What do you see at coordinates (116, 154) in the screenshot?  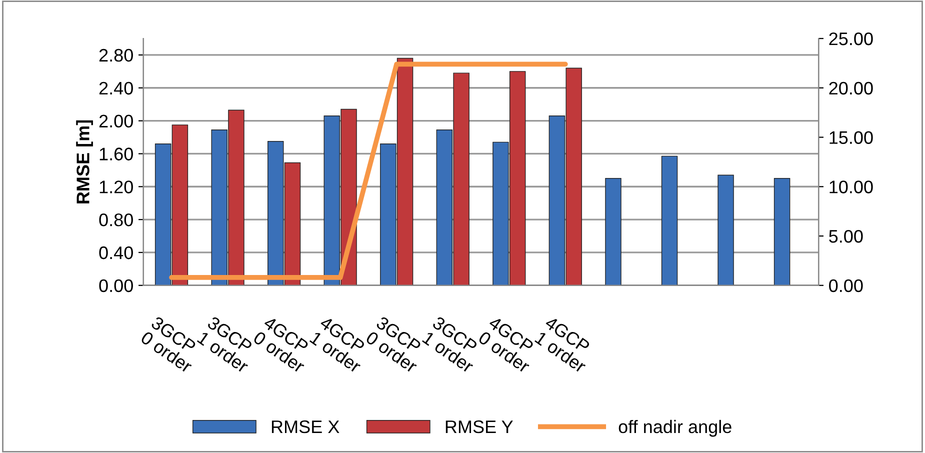 I see `y-tick-label: 1.60` at bounding box center [116, 154].